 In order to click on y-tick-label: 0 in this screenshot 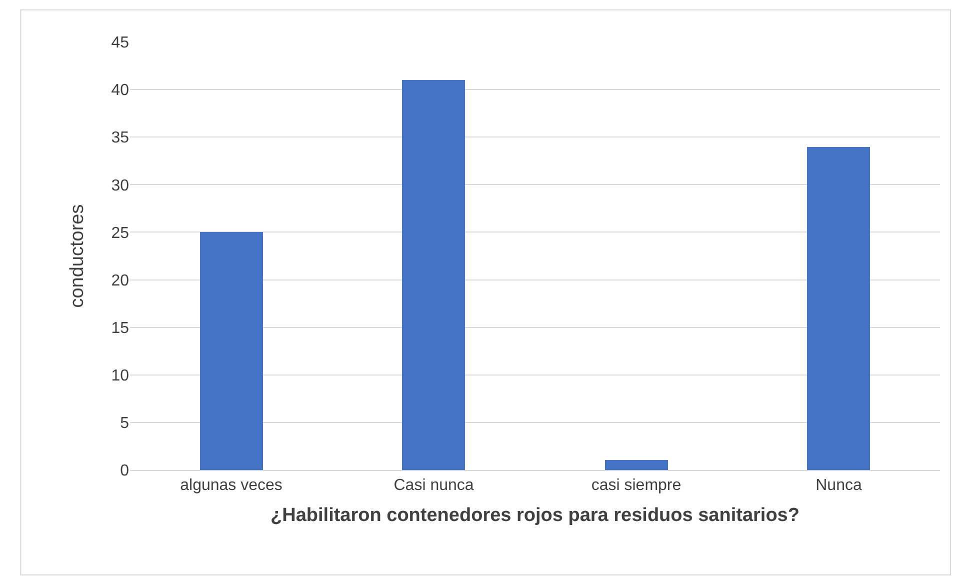, I will do `click(125, 471)`.